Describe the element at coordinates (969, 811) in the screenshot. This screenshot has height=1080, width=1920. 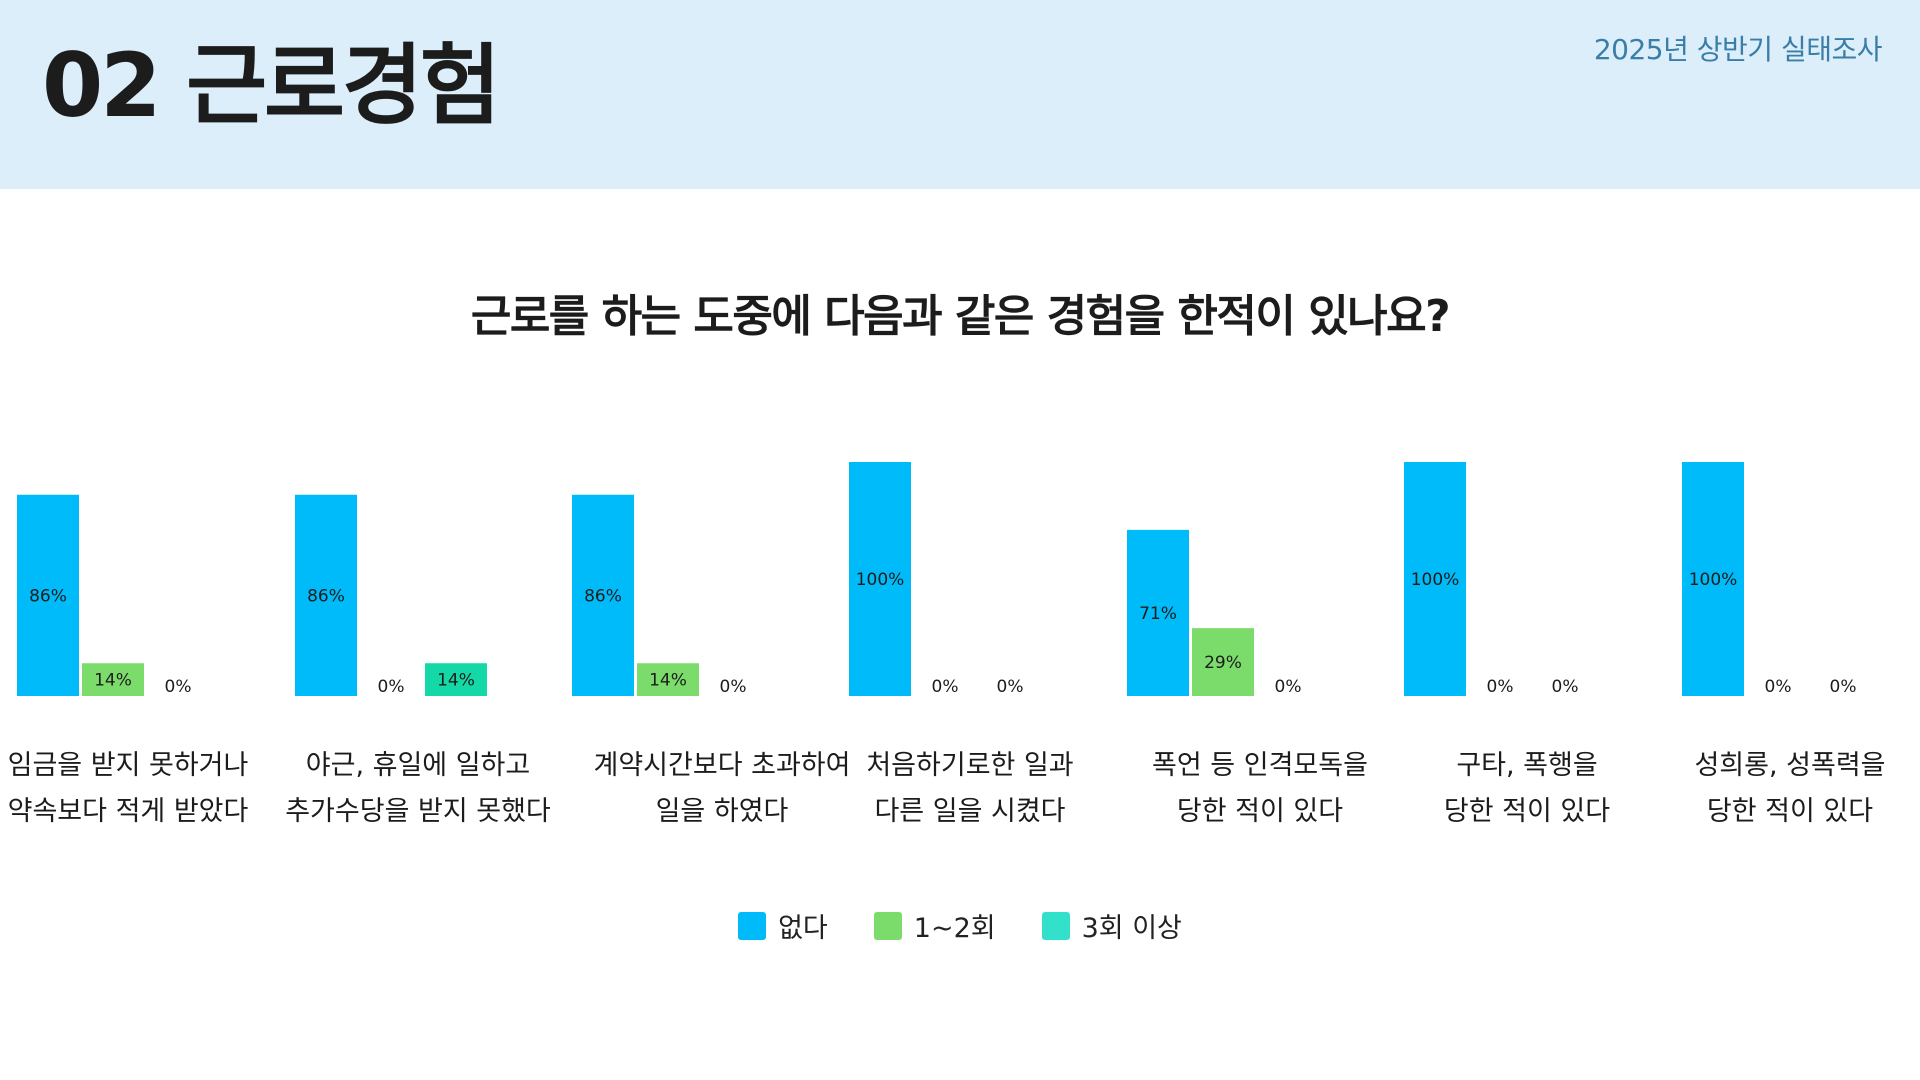
I see `category-label: 다른 일을 시켰다` at that location.